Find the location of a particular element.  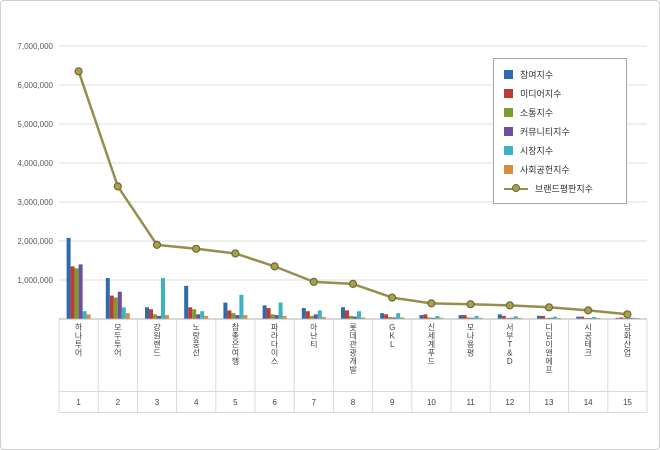

category-rank-number: 11 is located at coordinates (470, 402).